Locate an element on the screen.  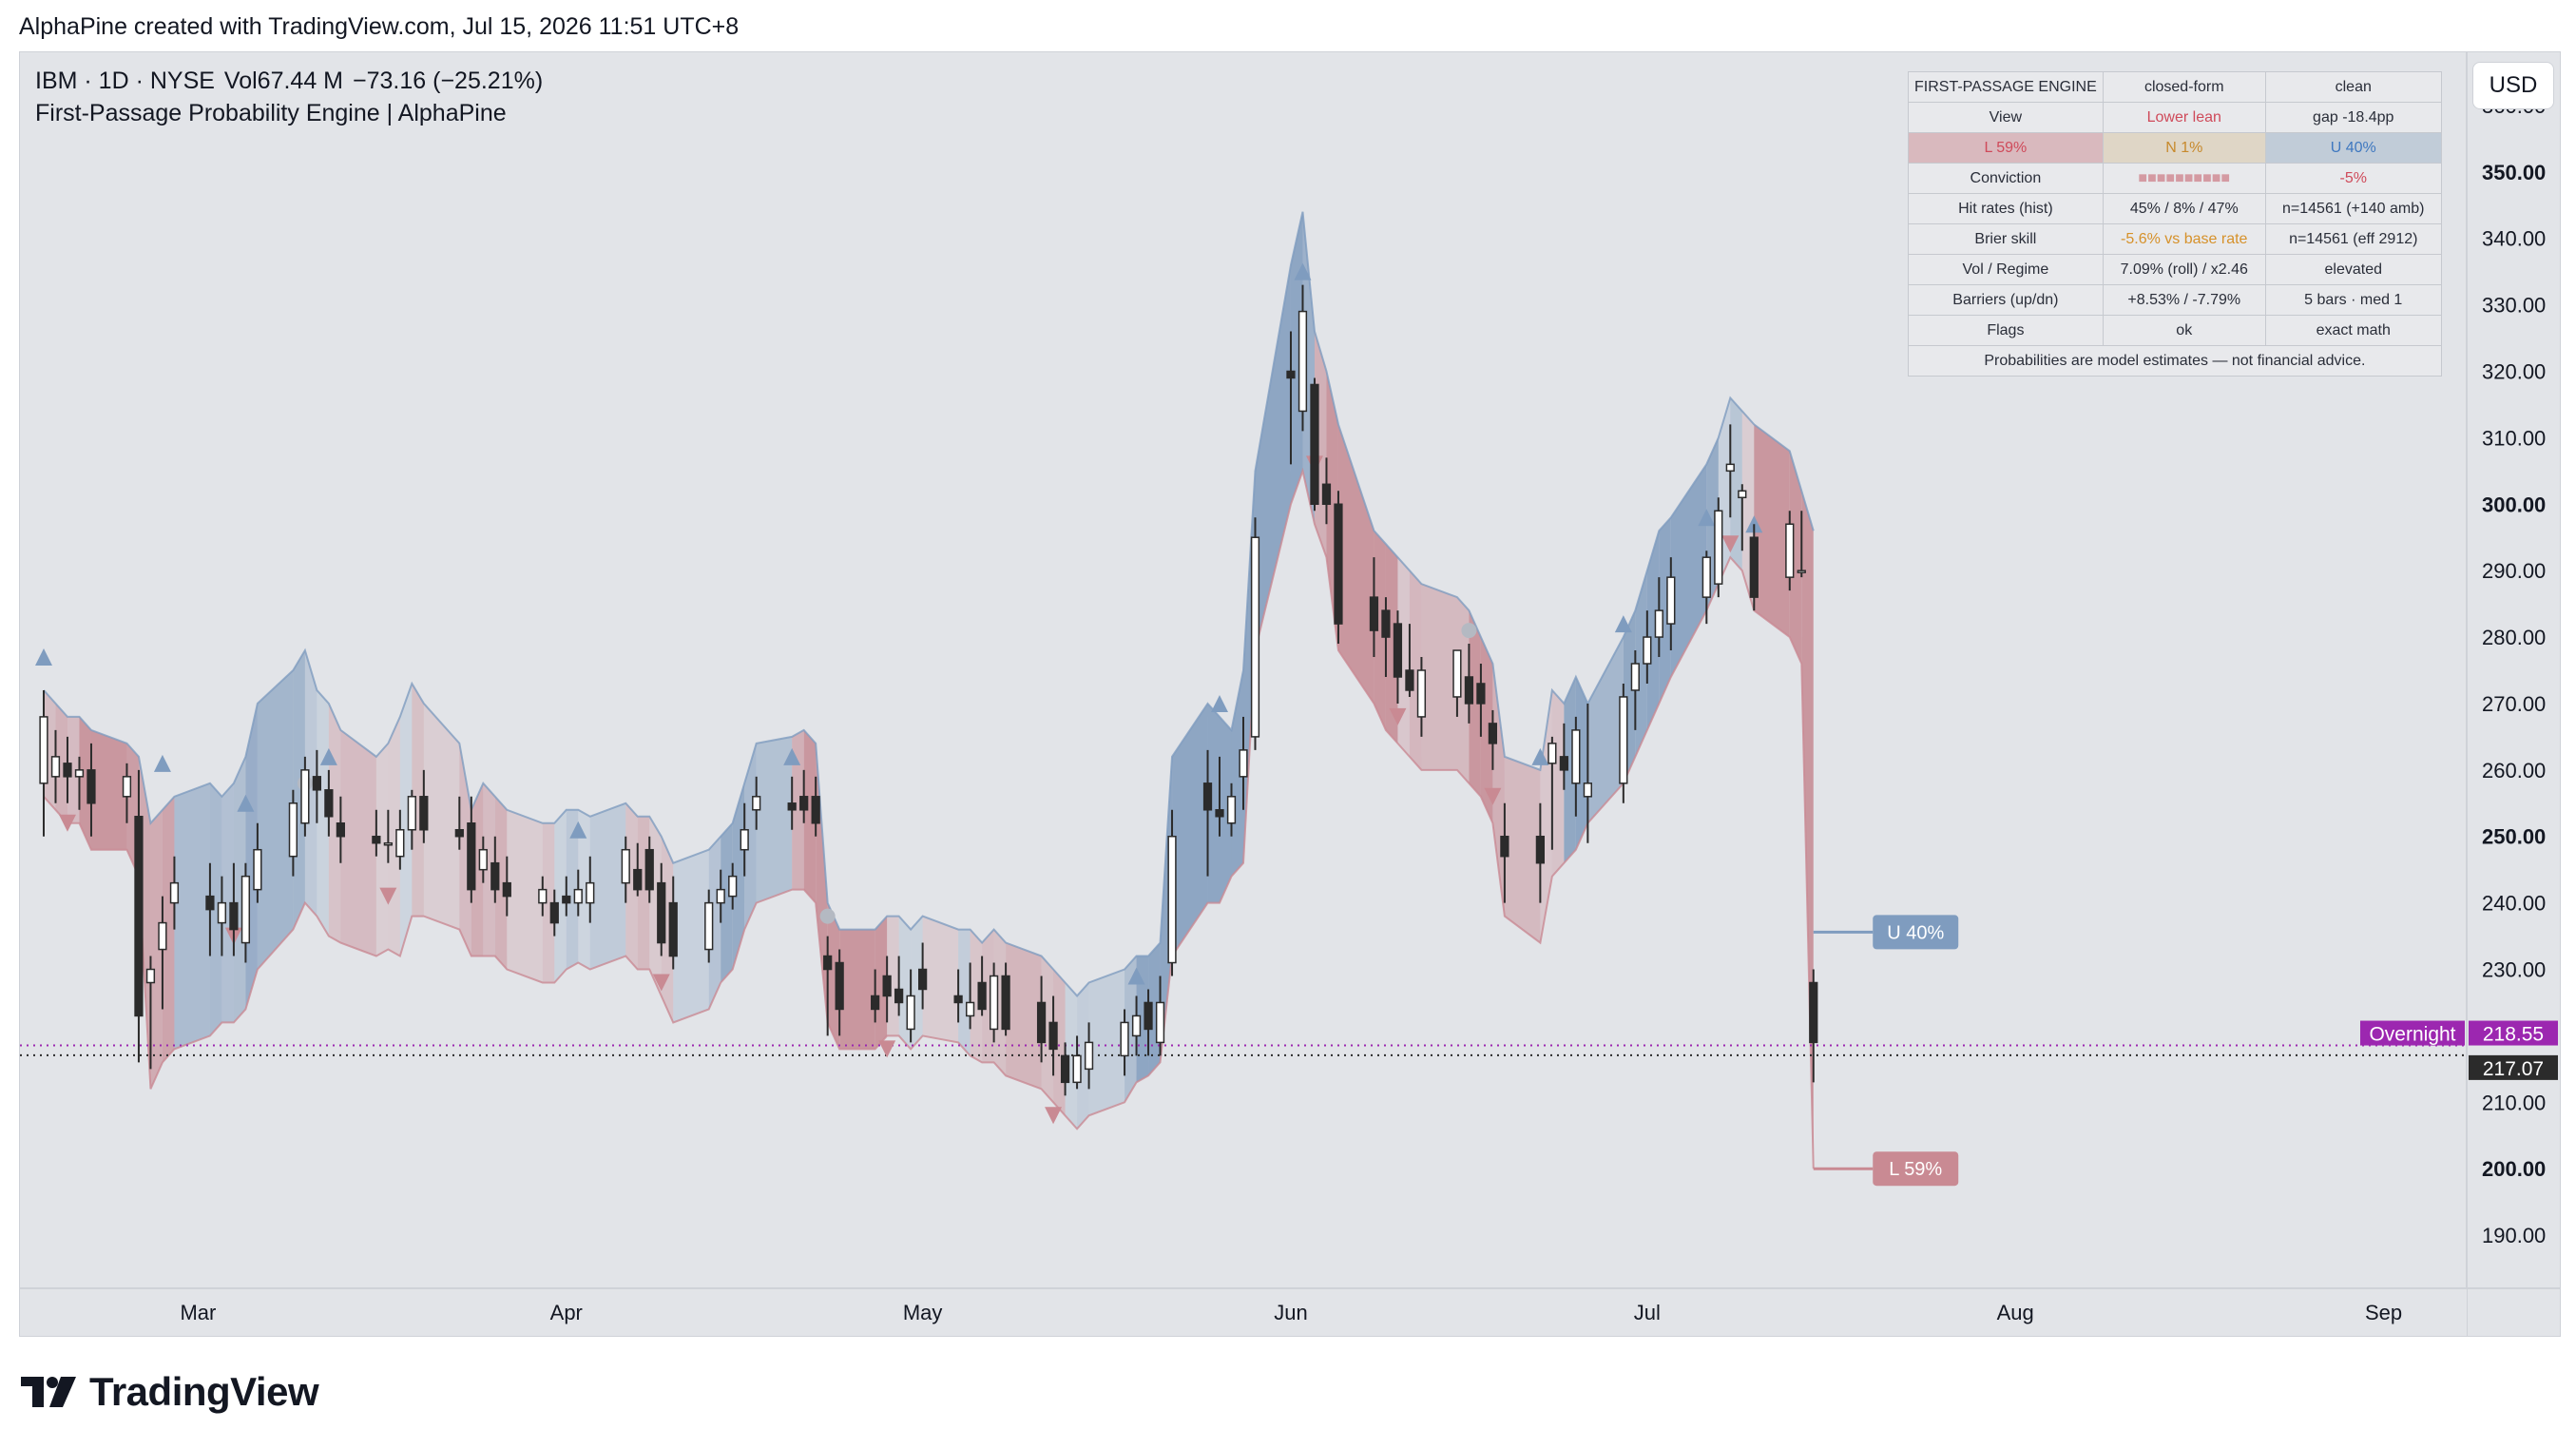
engine-cell: View is located at coordinates (2006, 117).